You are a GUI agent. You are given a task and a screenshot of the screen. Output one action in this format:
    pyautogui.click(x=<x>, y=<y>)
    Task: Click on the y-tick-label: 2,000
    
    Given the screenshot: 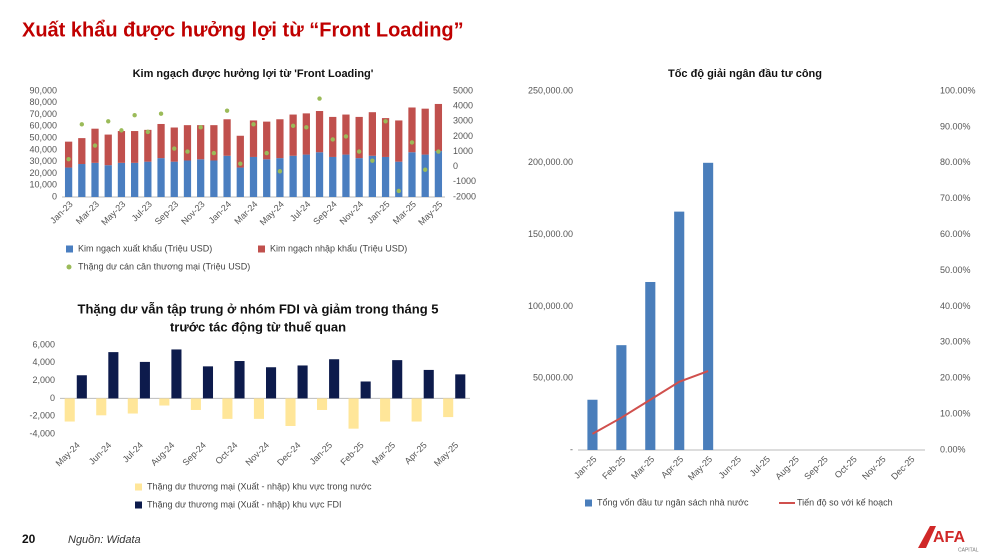 What is the action you would take?
    pyautogui.click(x=43, y=380)
    